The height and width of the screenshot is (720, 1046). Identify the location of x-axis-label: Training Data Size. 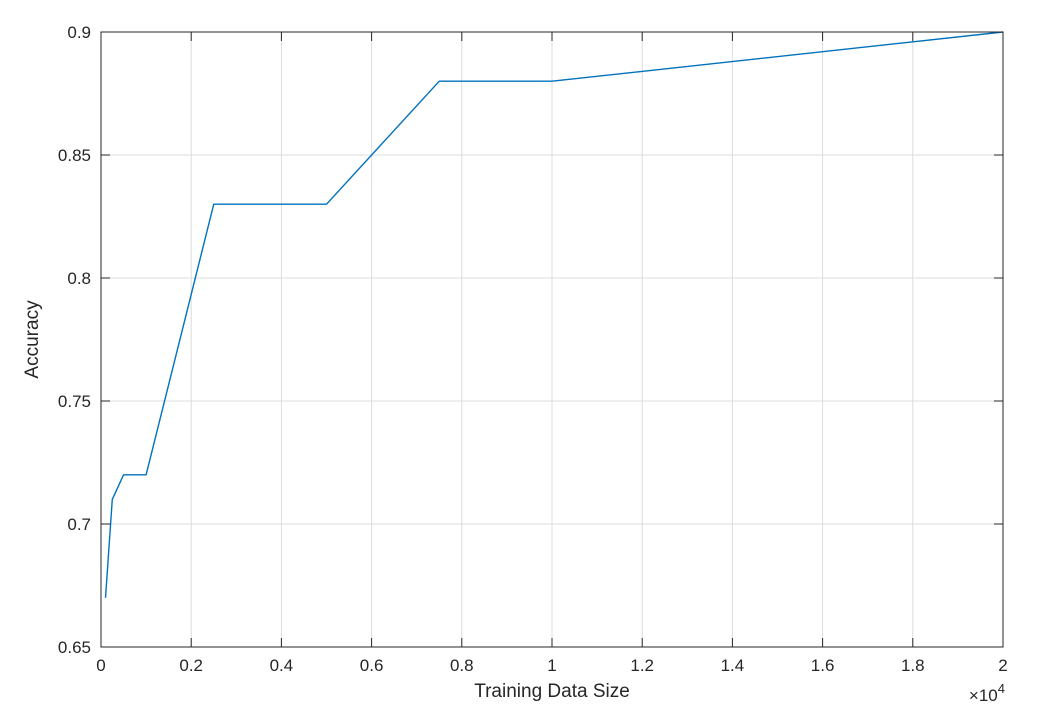
(552, 691).